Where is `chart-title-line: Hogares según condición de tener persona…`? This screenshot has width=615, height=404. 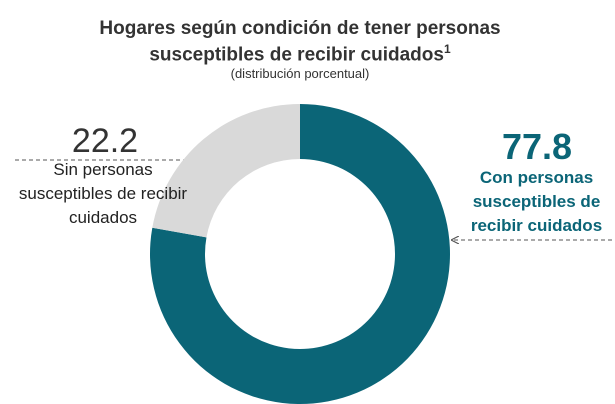 chart-title-line: Hogares según condición de tener persona… is located at coordinates (300, 28).